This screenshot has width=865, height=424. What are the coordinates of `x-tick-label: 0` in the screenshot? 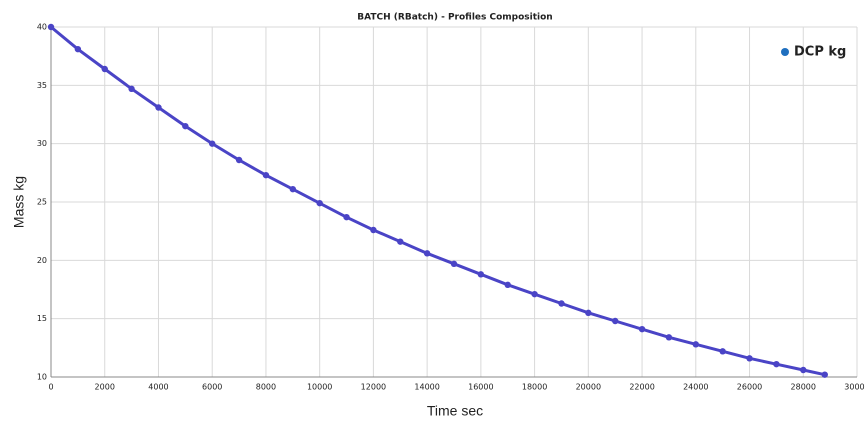 It's located at (50, 387).